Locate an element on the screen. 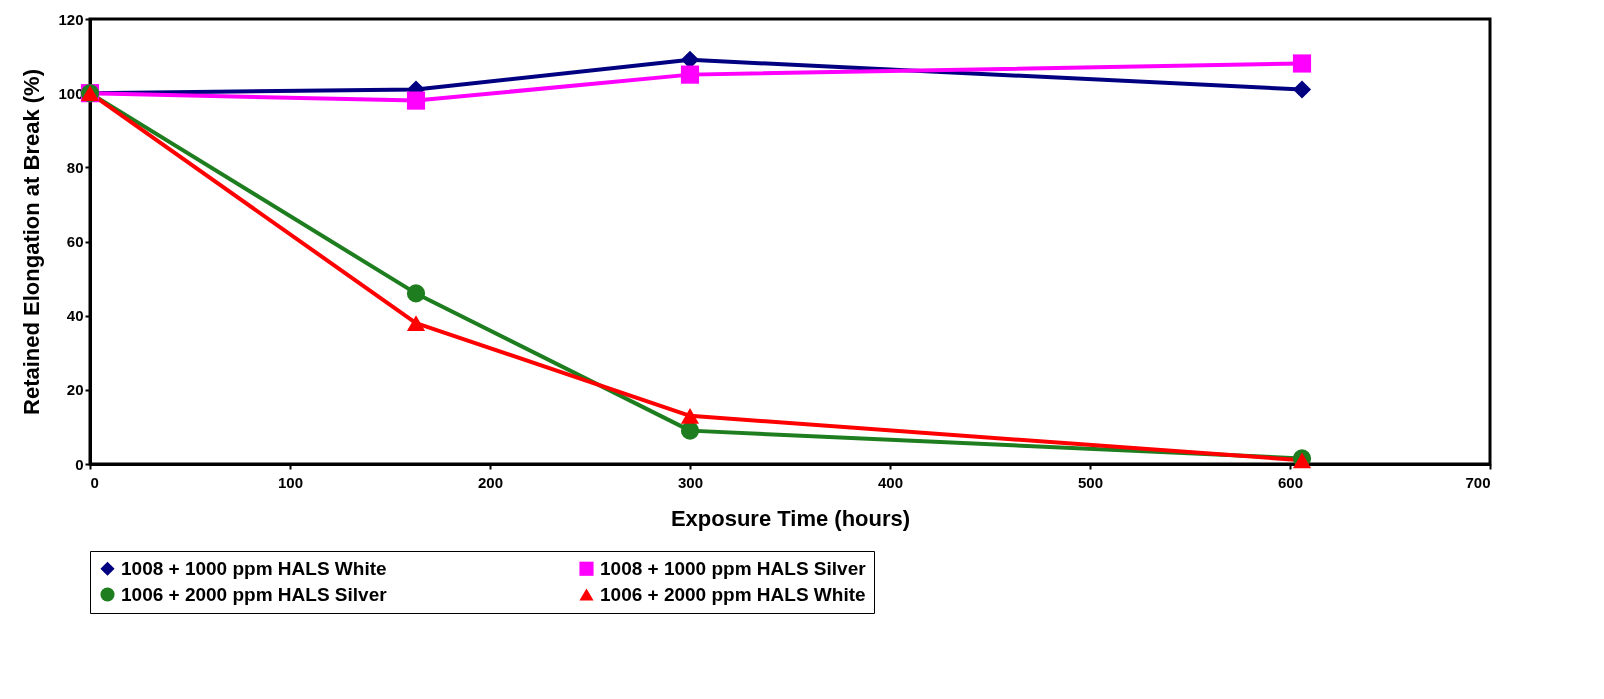  y-tick-label: 20 is located at coordinates (75, 390).